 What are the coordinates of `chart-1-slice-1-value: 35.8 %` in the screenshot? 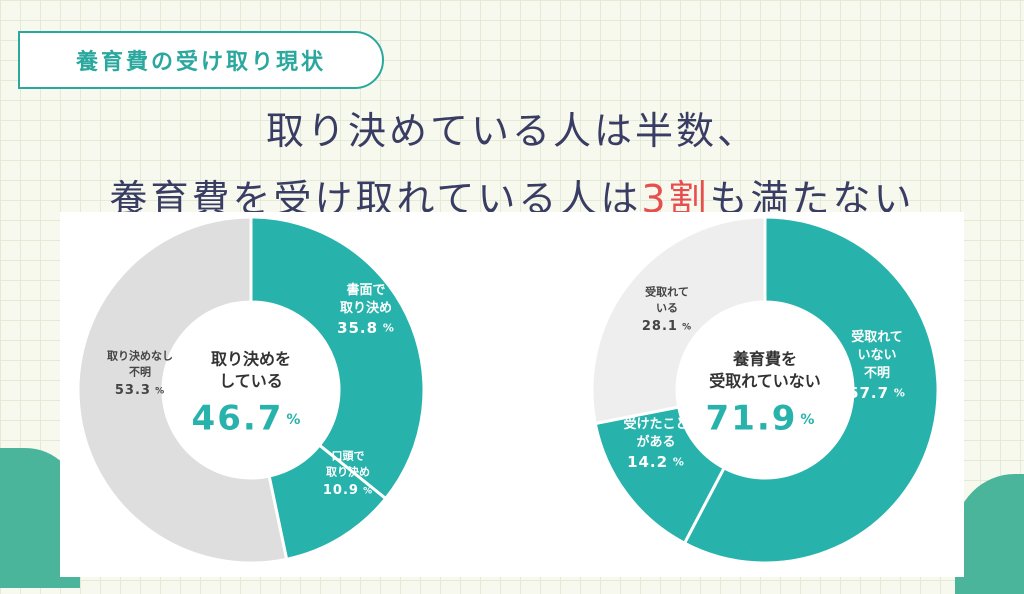 It's located at (366, 328).